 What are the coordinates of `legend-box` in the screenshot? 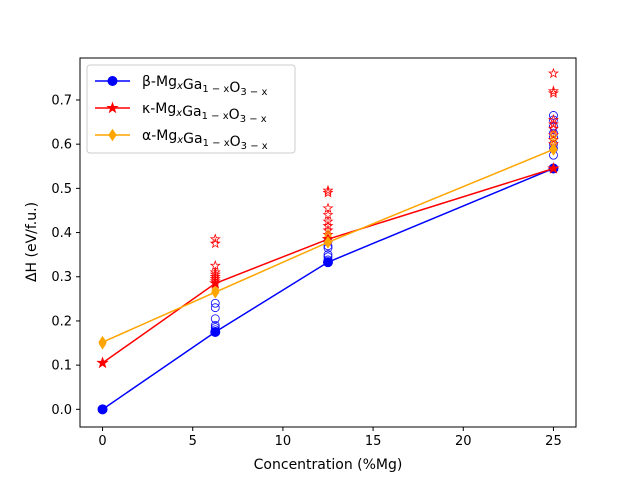 It's located at (191, 109).